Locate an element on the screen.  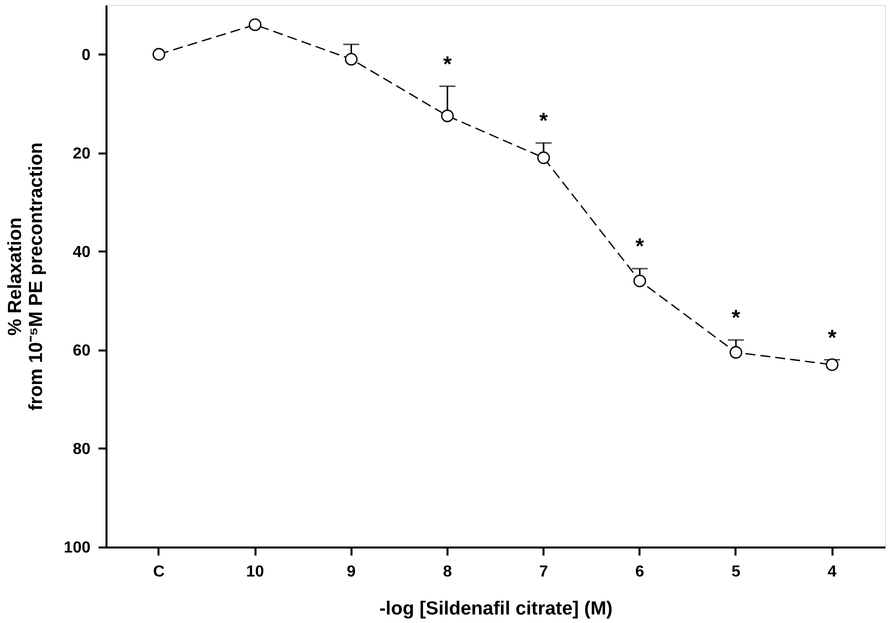
y-tick-label: 40 is located at coordinates (81, 252).